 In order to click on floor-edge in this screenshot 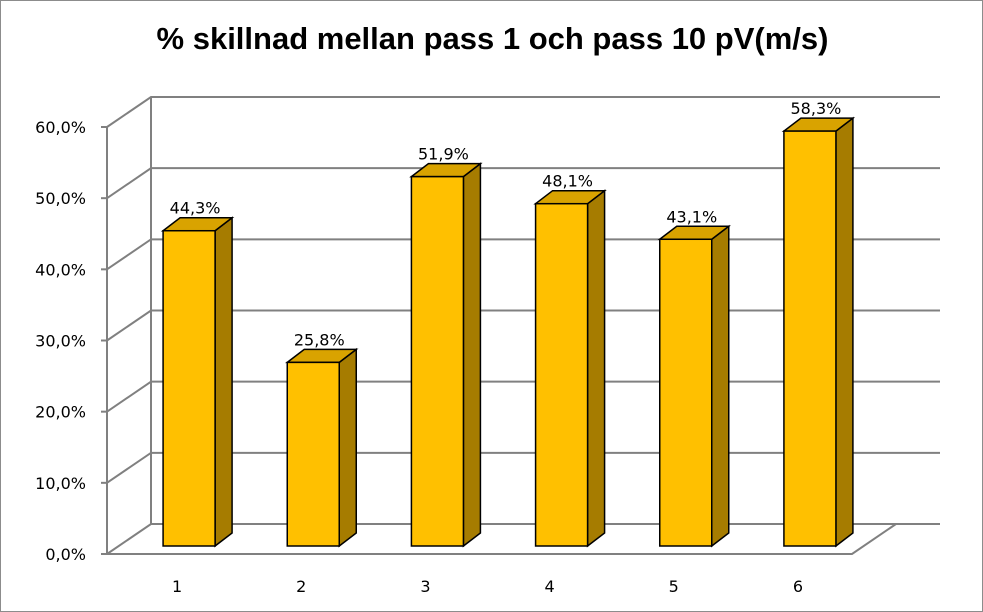, I will do `click(502, 539)`.